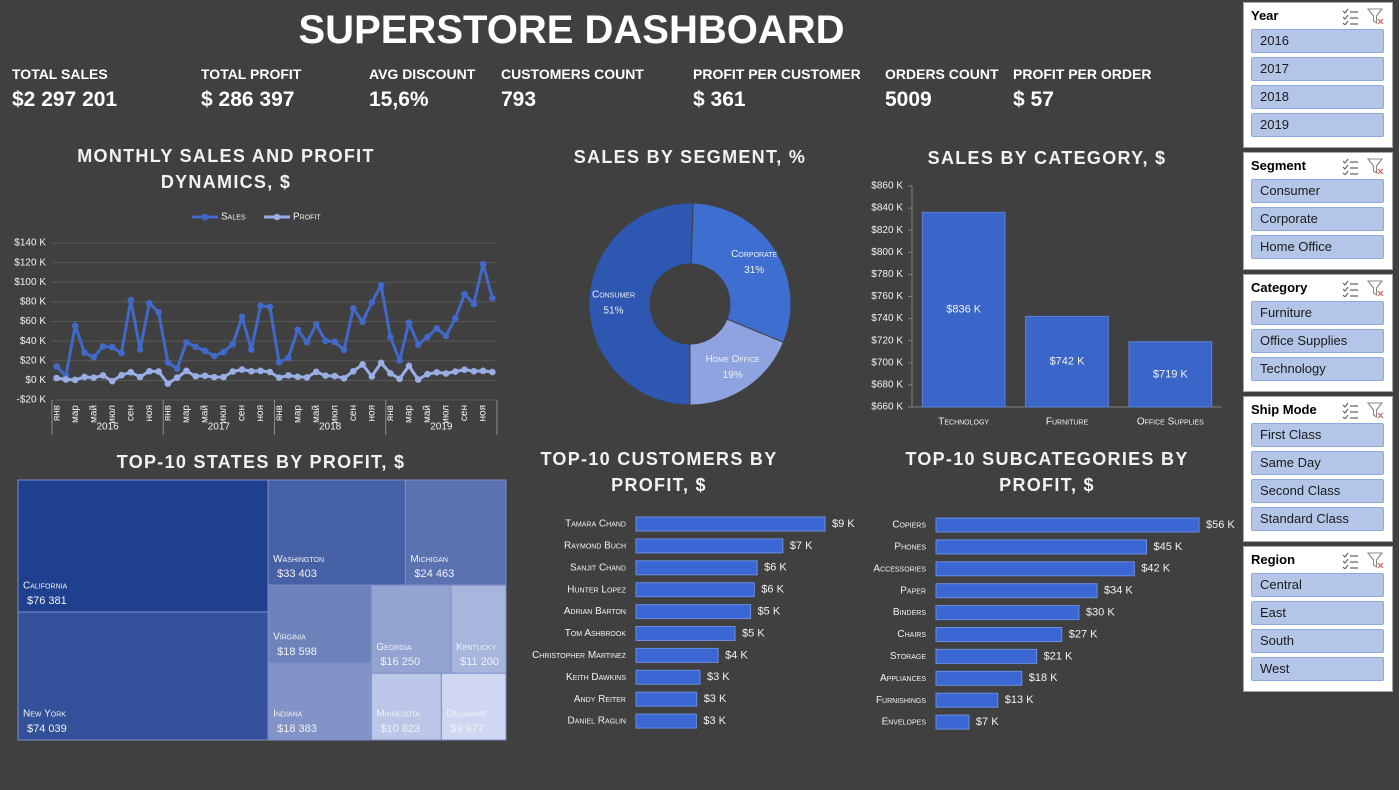  Describe the element at coordinates (1317, 435) in the screenshot. I see `slicer-button: First Class` at that location.